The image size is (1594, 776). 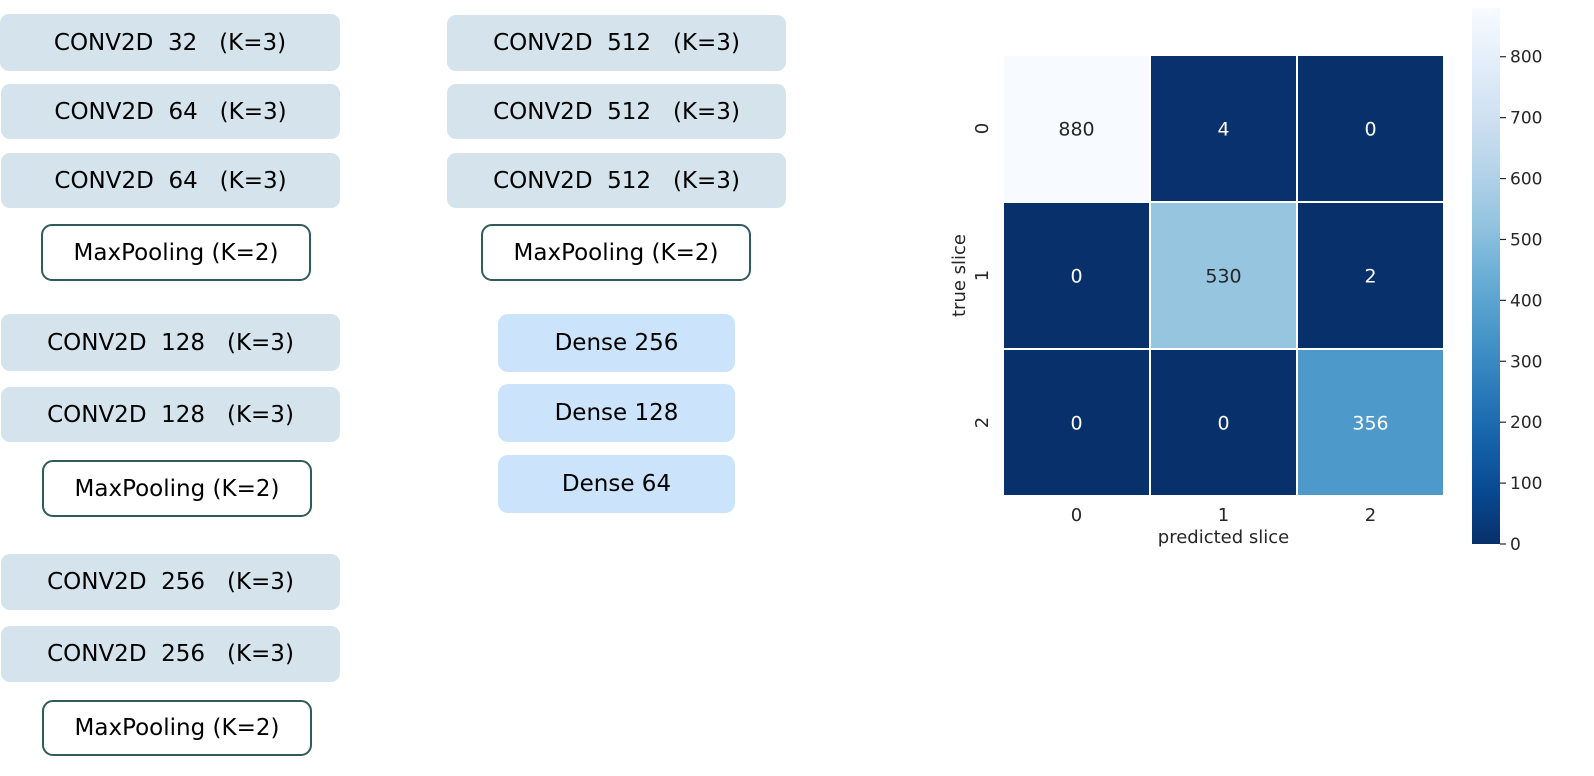 What do you see at coordinates (1223, 537) in the screenshot?
I see `x-axis-title: predicted slice` at bounding box center [1223, 537].